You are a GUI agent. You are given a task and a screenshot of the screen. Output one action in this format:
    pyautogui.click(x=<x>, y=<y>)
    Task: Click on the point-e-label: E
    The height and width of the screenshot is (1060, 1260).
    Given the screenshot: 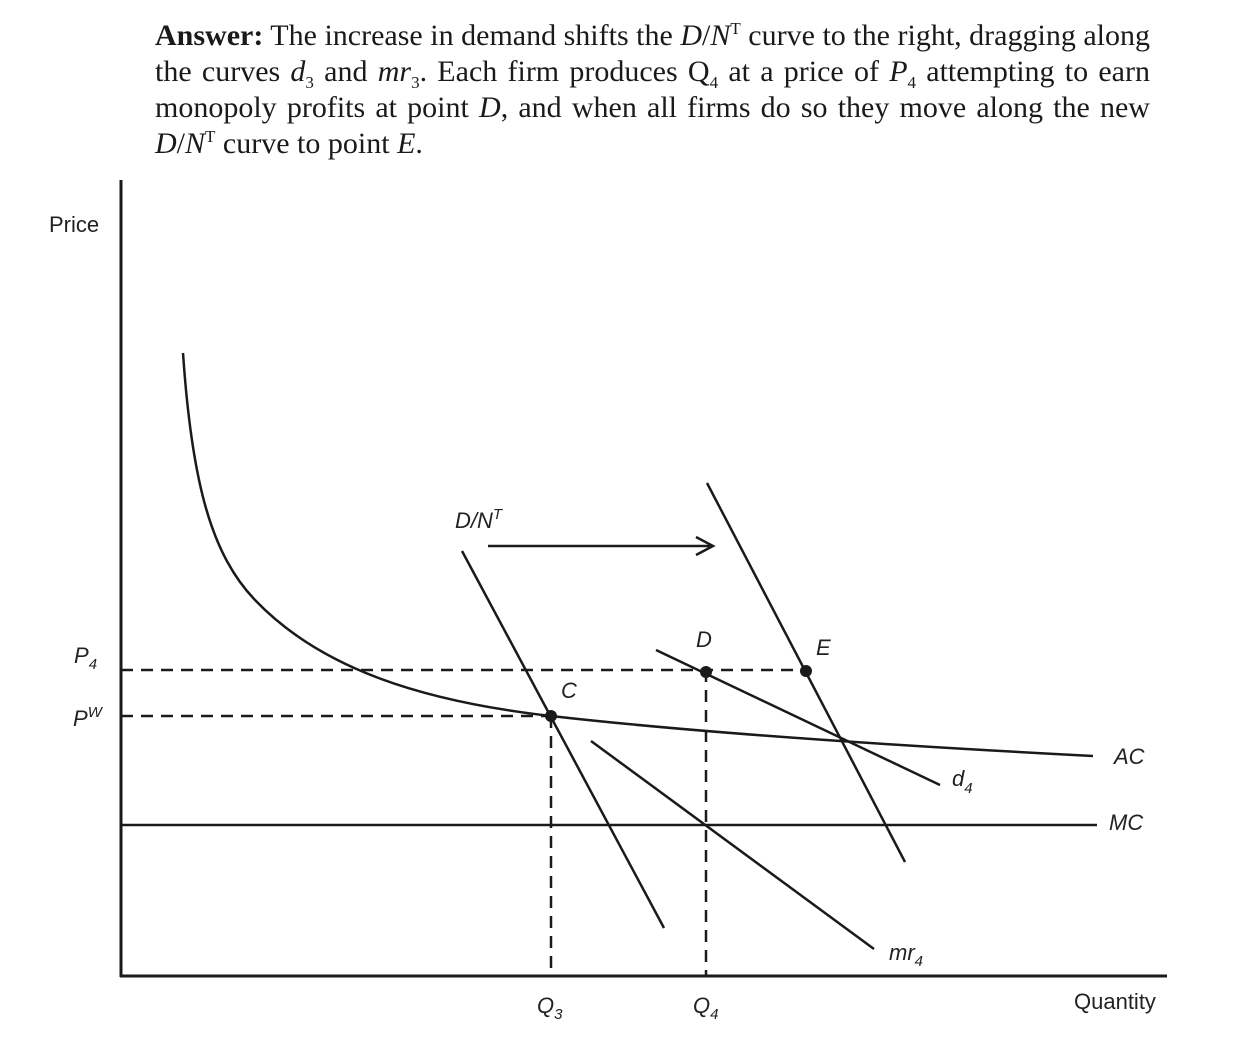 What is the action you would take?
    pyautogui.click(x=823, y=647)
    